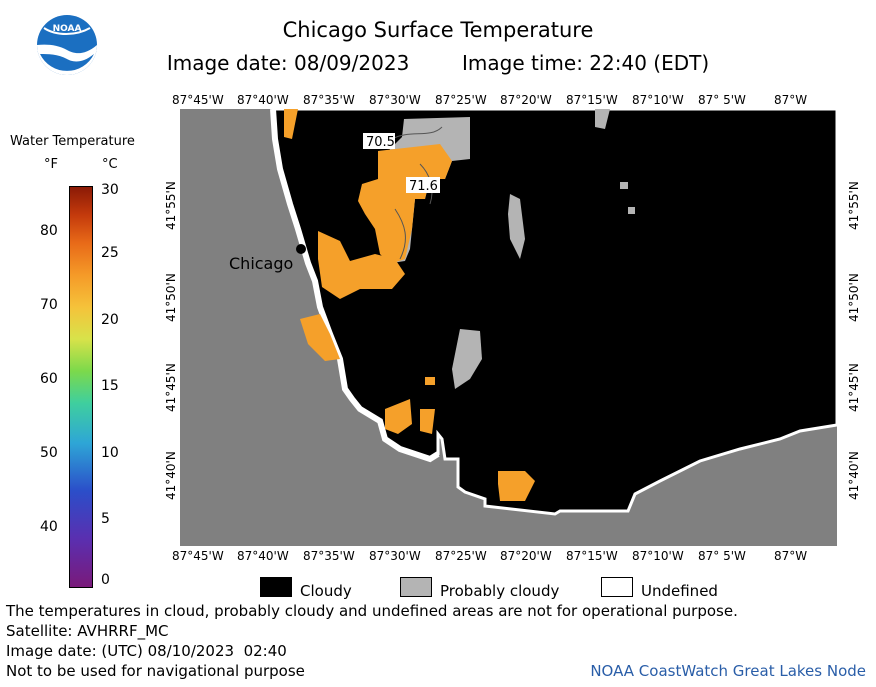  I want to click on colorbar-title: Water Temperature, so click(72, 141).